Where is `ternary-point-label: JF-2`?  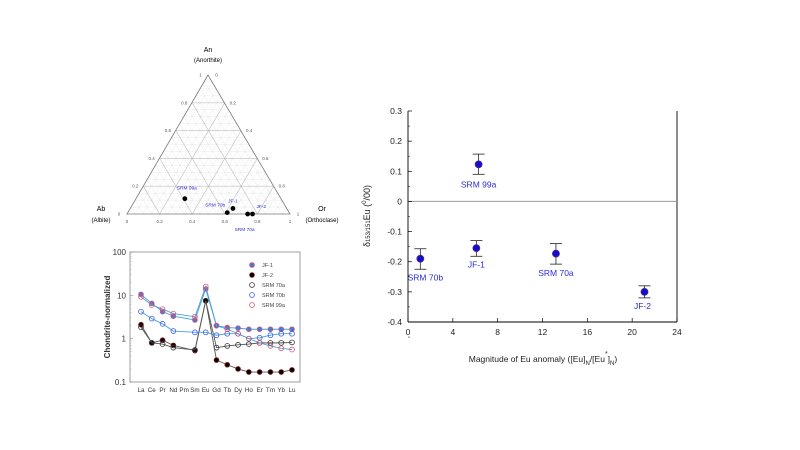 ternary-point-label: JF-2 is located at coordinates (262, 207).